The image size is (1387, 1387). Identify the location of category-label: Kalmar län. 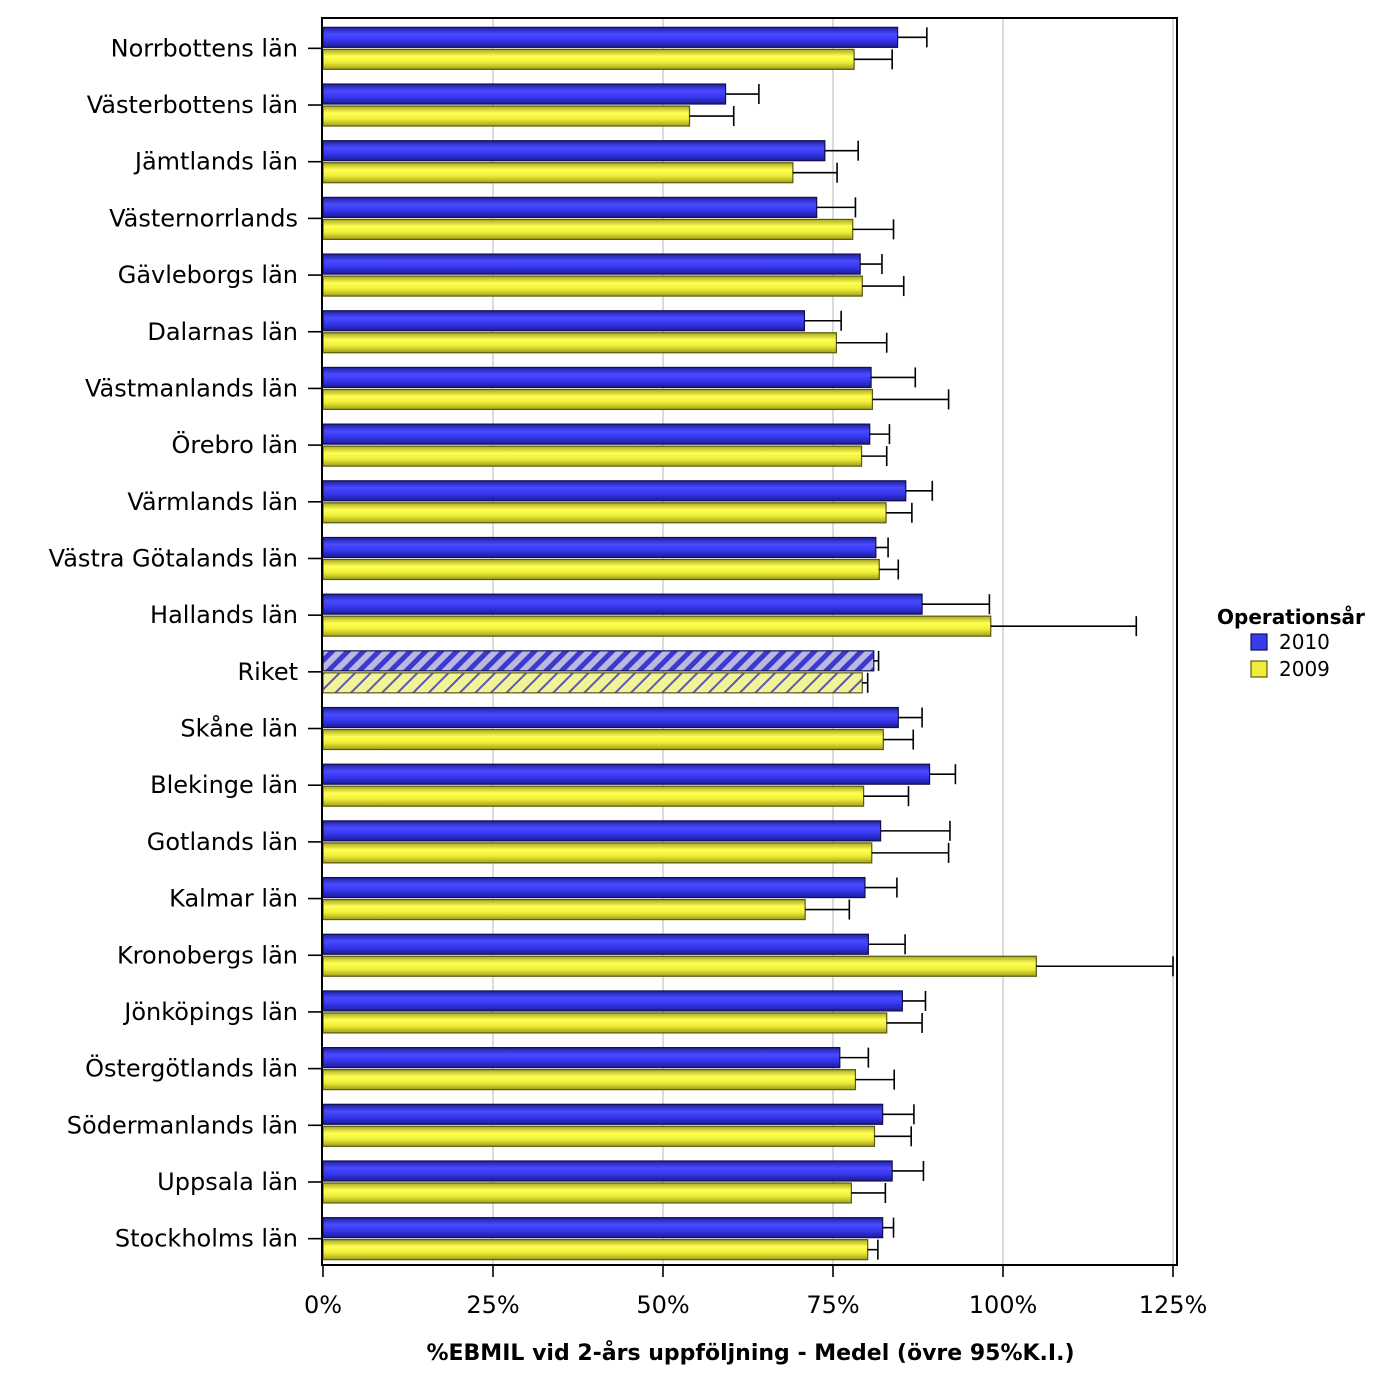
(233, 899).